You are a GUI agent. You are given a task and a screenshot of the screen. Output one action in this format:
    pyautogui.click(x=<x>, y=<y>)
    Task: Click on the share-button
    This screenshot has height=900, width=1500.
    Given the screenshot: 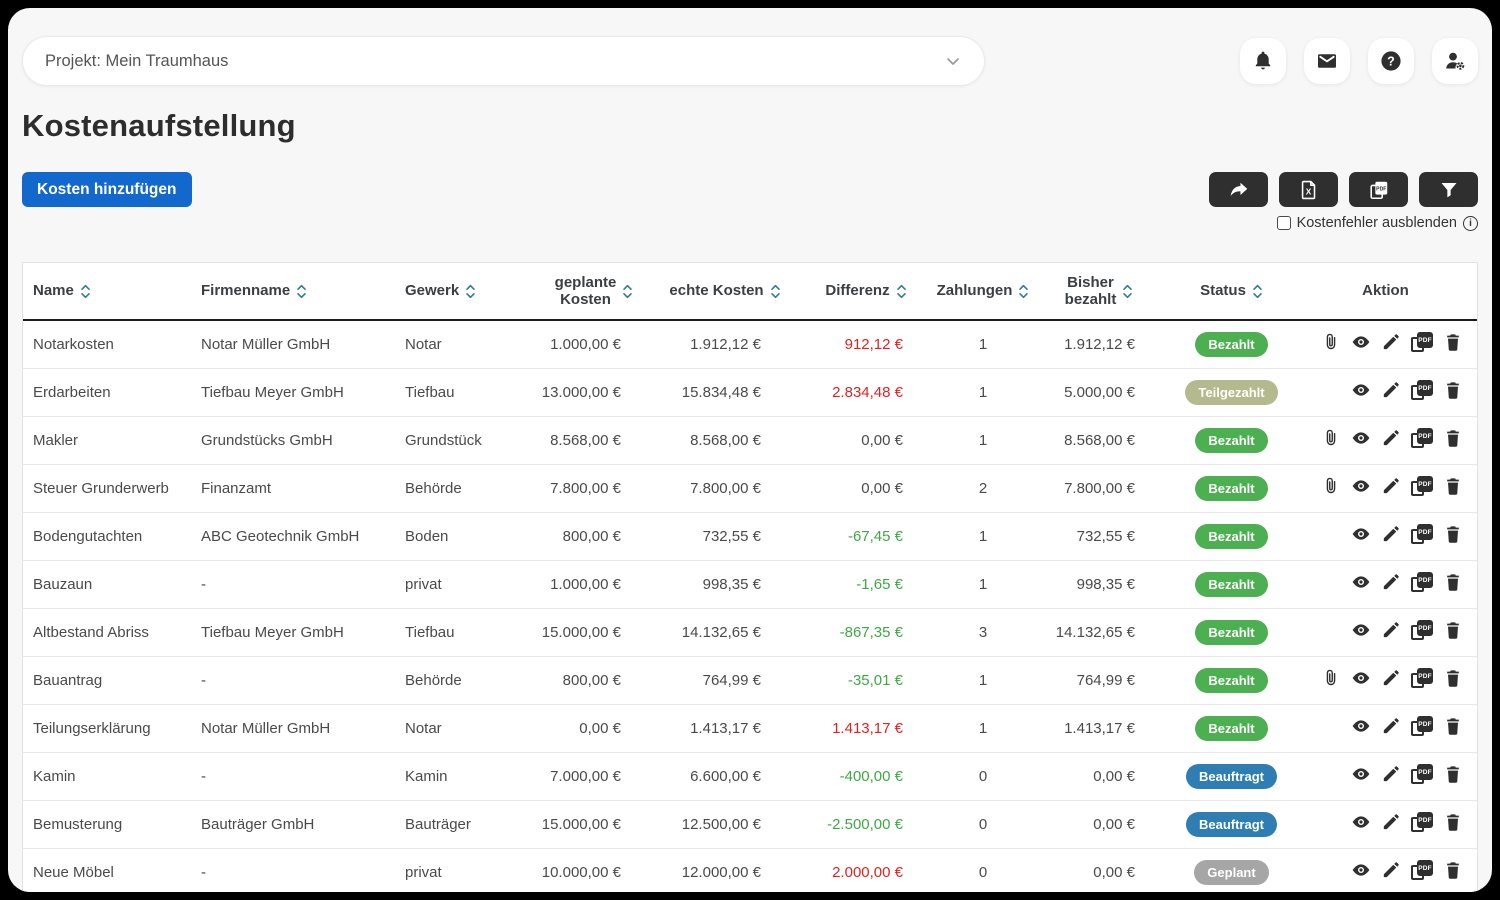 What is the action you would take?
    pyautogui.click(x=1238, y=189)
    